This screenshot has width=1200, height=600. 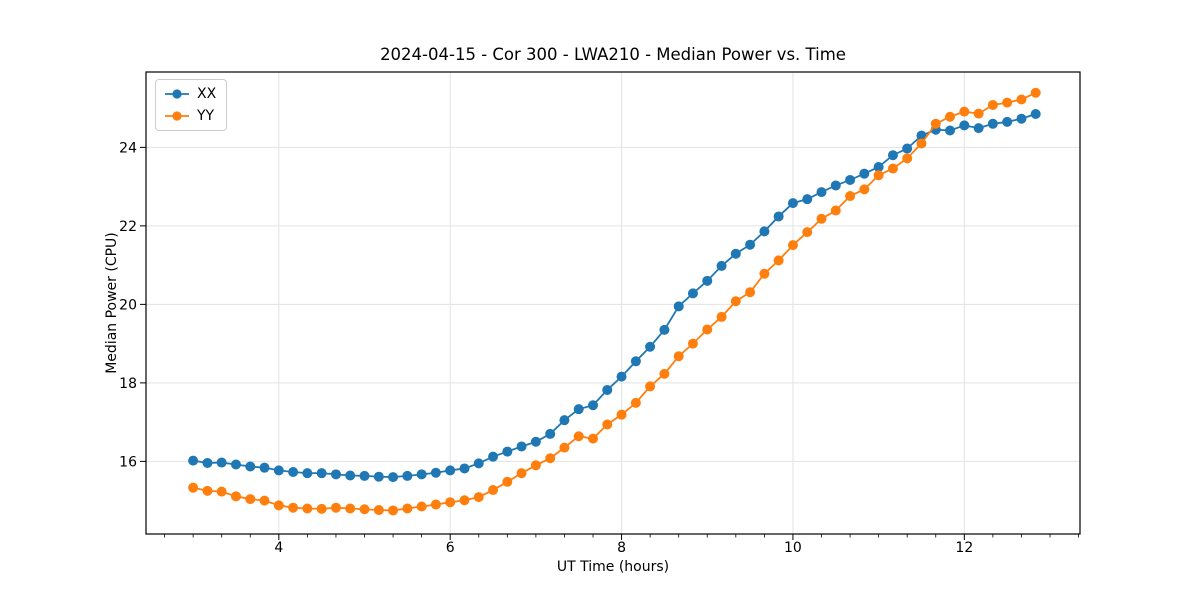 I want to click on legend: XX YY, so click(x=191, y=105).